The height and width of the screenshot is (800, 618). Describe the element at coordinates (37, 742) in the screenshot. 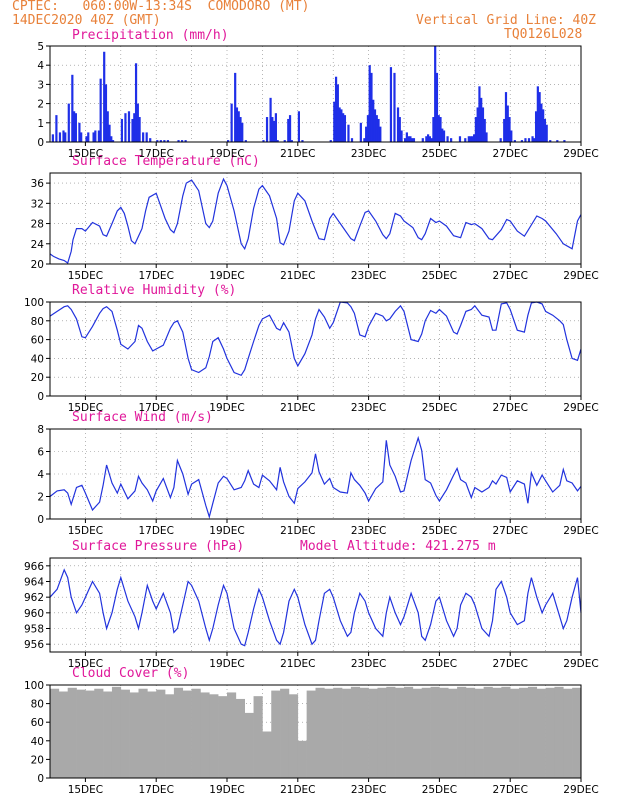

I see `cloud-cover-ytick-label: 40` at that location.